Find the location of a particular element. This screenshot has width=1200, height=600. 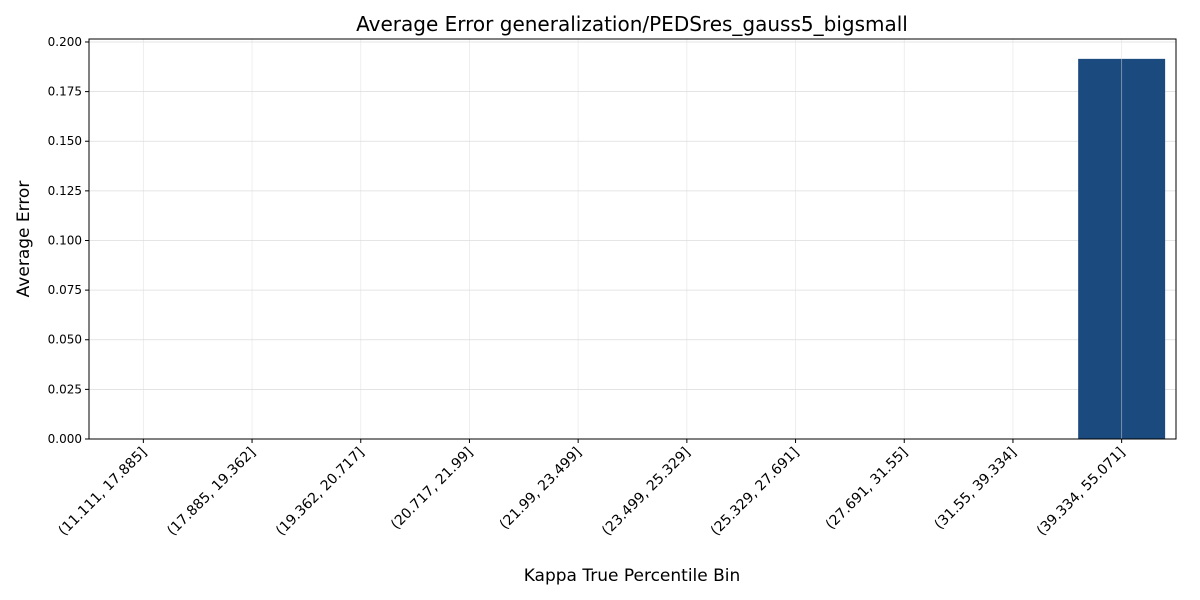

x-tick-label: (17.885, 19.362] is located at coordinates (211, 492).